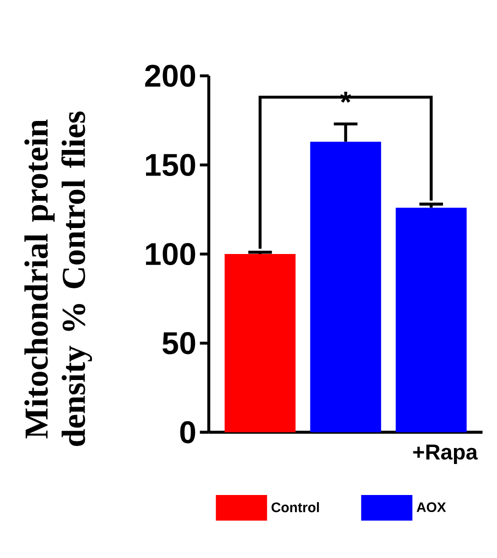  I want to click on bar, so click(260, 343).